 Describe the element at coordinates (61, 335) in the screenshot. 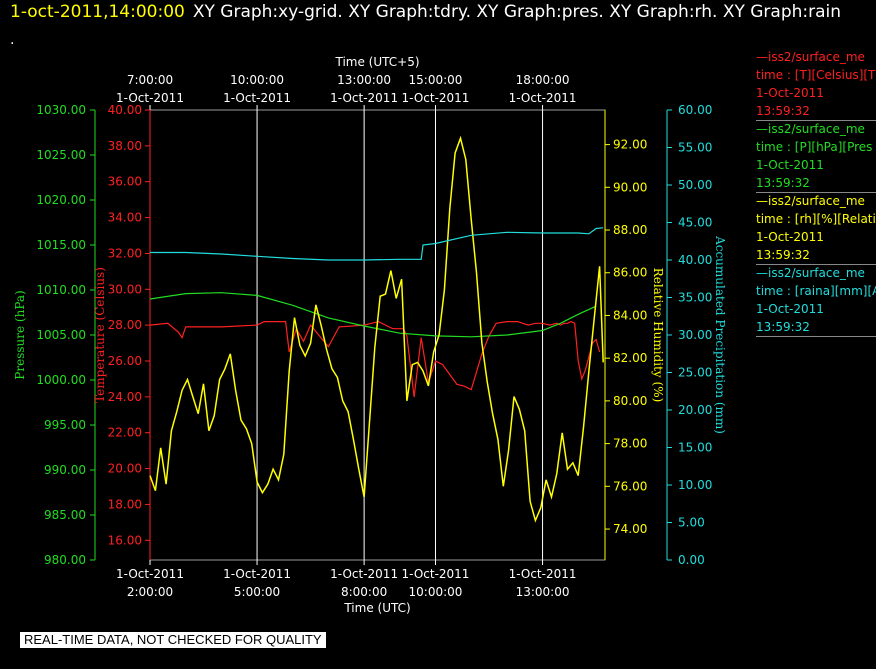

I see `pressure-tick-label: 1005.00` at that location.